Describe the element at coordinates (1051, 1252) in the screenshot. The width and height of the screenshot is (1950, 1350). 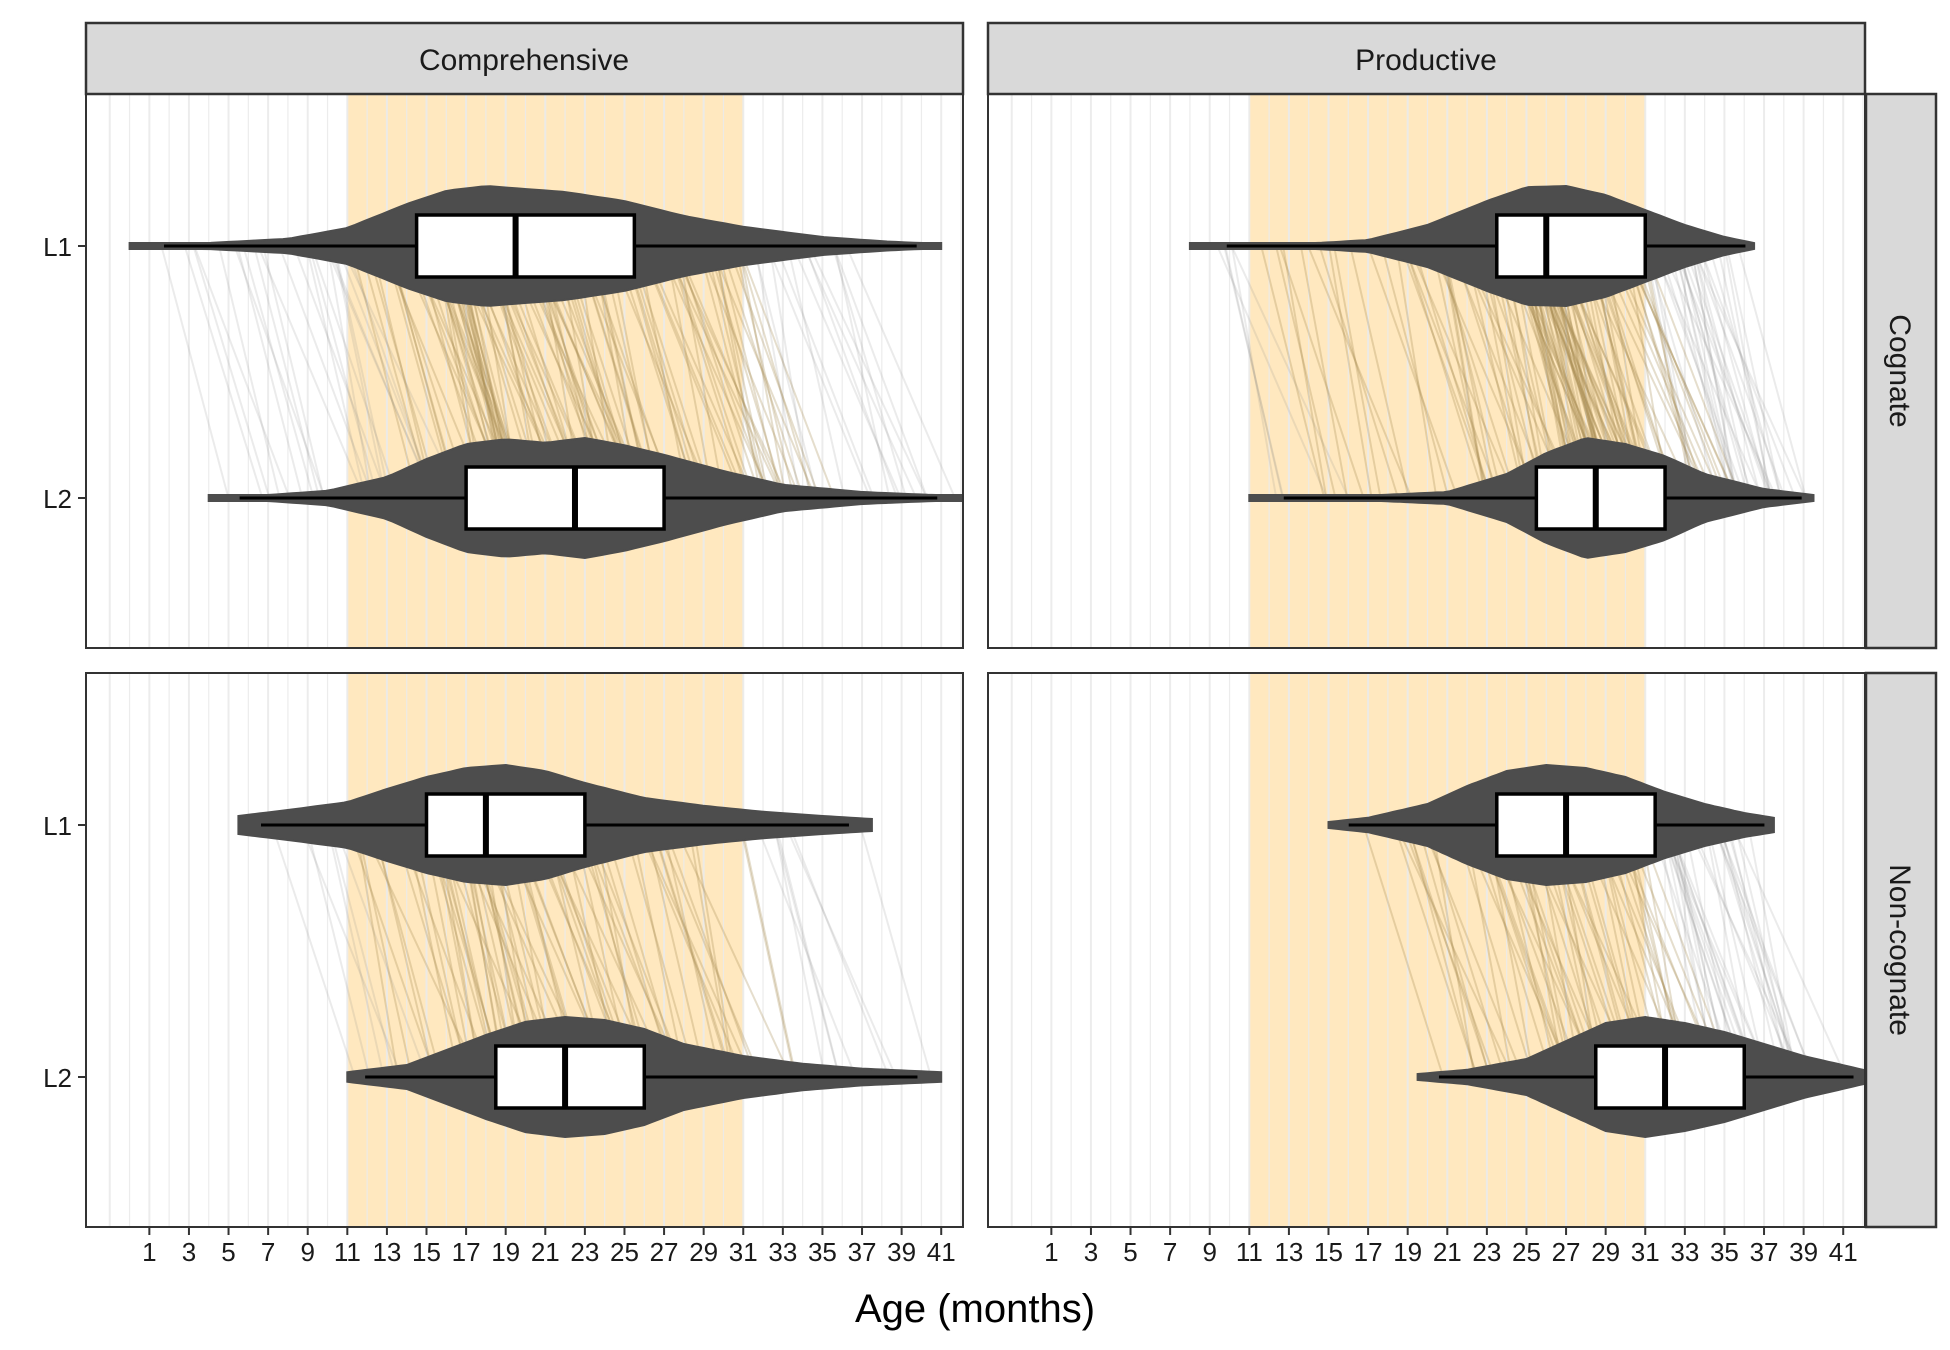
I see `x-tick-label: 1` at that location.